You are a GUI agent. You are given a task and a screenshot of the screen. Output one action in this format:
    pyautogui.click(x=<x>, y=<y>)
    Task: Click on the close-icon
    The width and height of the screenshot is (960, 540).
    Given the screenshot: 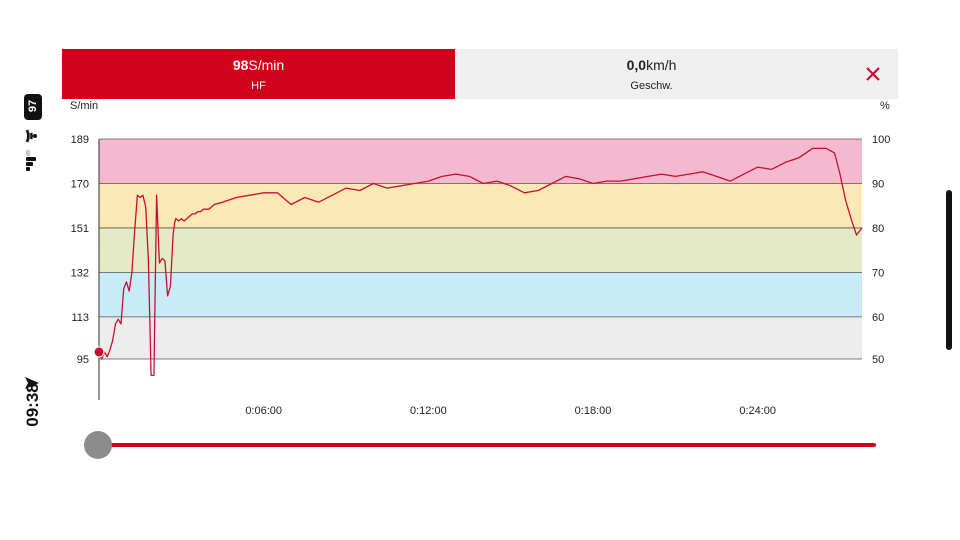 What is the action you would take?
    pyautogui.click(x=873, y=74)
    